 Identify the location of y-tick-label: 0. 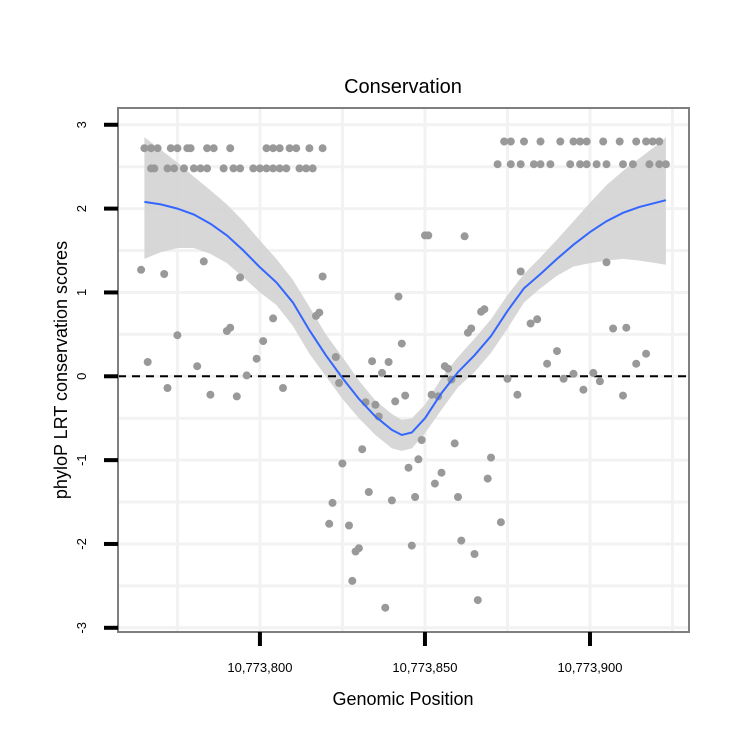
(81, 376).